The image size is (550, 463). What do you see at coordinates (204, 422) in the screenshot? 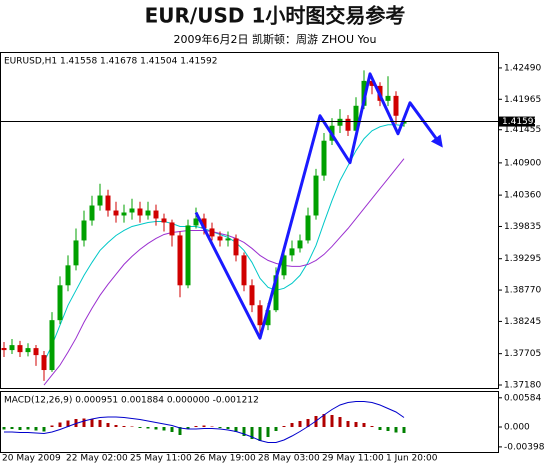
I see `macd-signal` at bounding box center [204, 422].